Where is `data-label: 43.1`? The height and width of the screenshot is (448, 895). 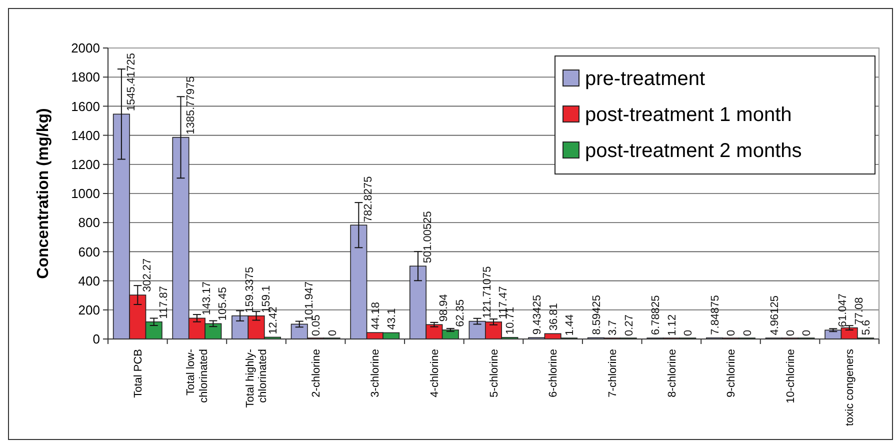 data-label: 43.1 is located at coordinates (392, 319).